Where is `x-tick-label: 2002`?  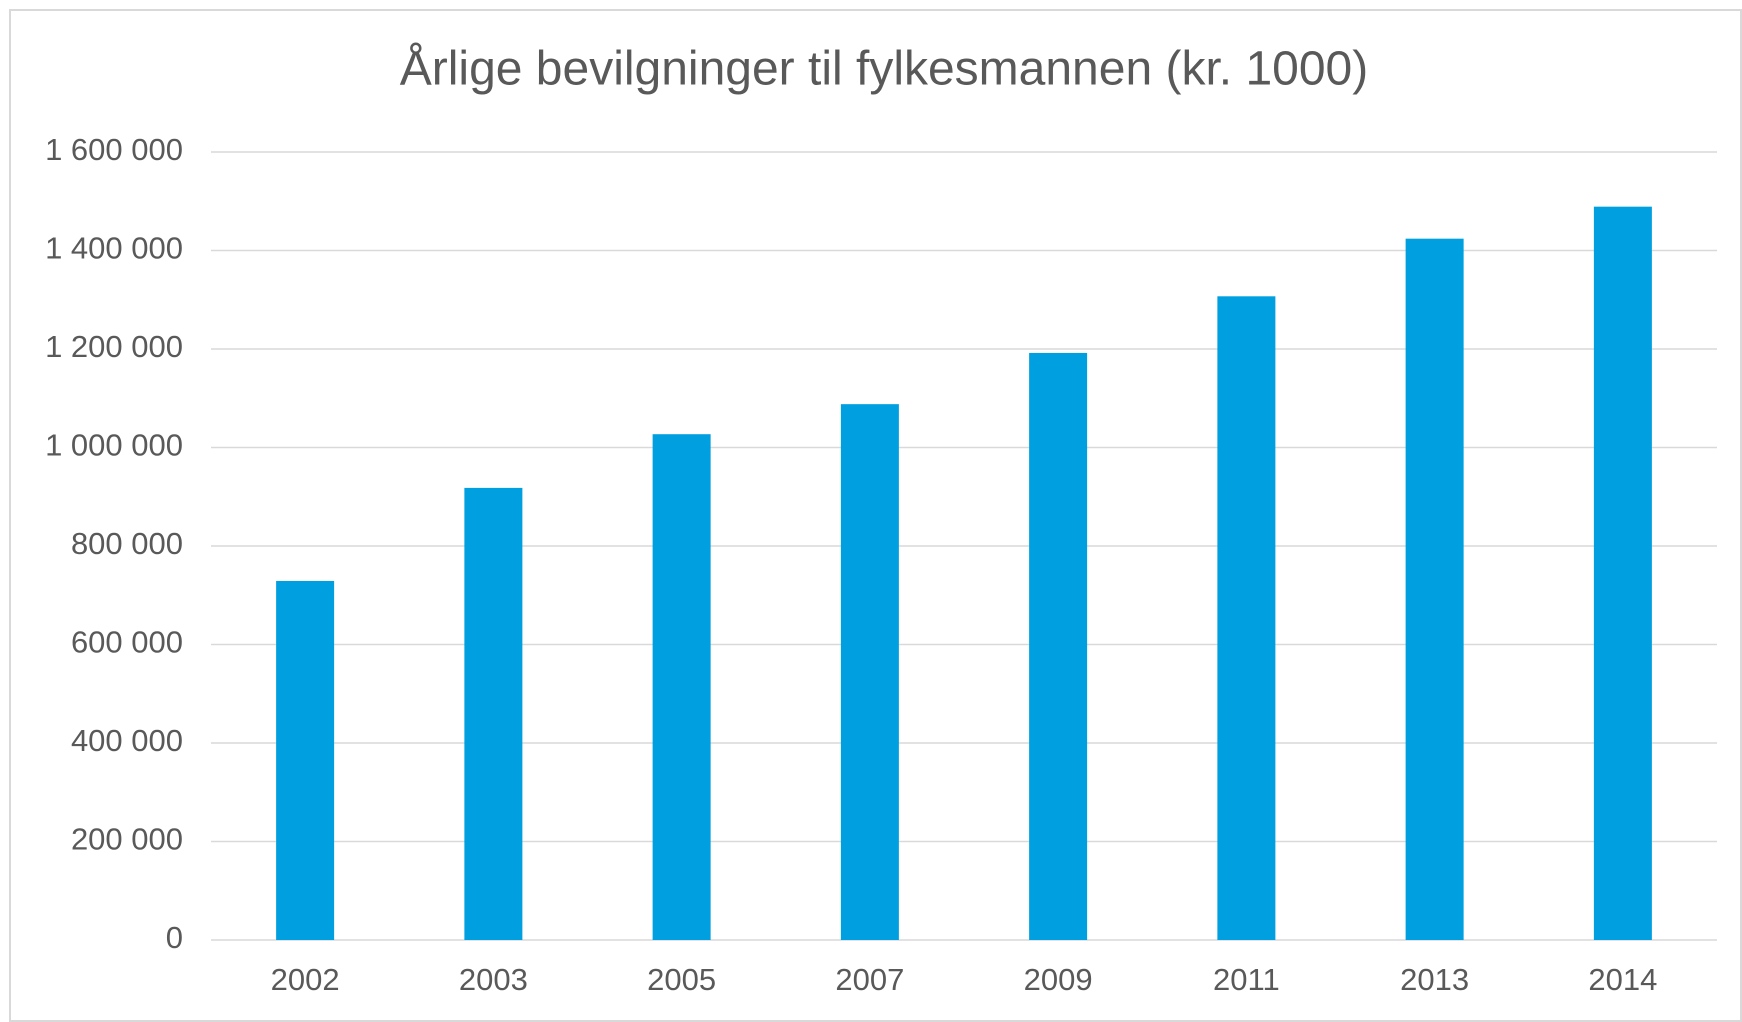
x-tick-label: 2002 is located at coordinates (305, 979).